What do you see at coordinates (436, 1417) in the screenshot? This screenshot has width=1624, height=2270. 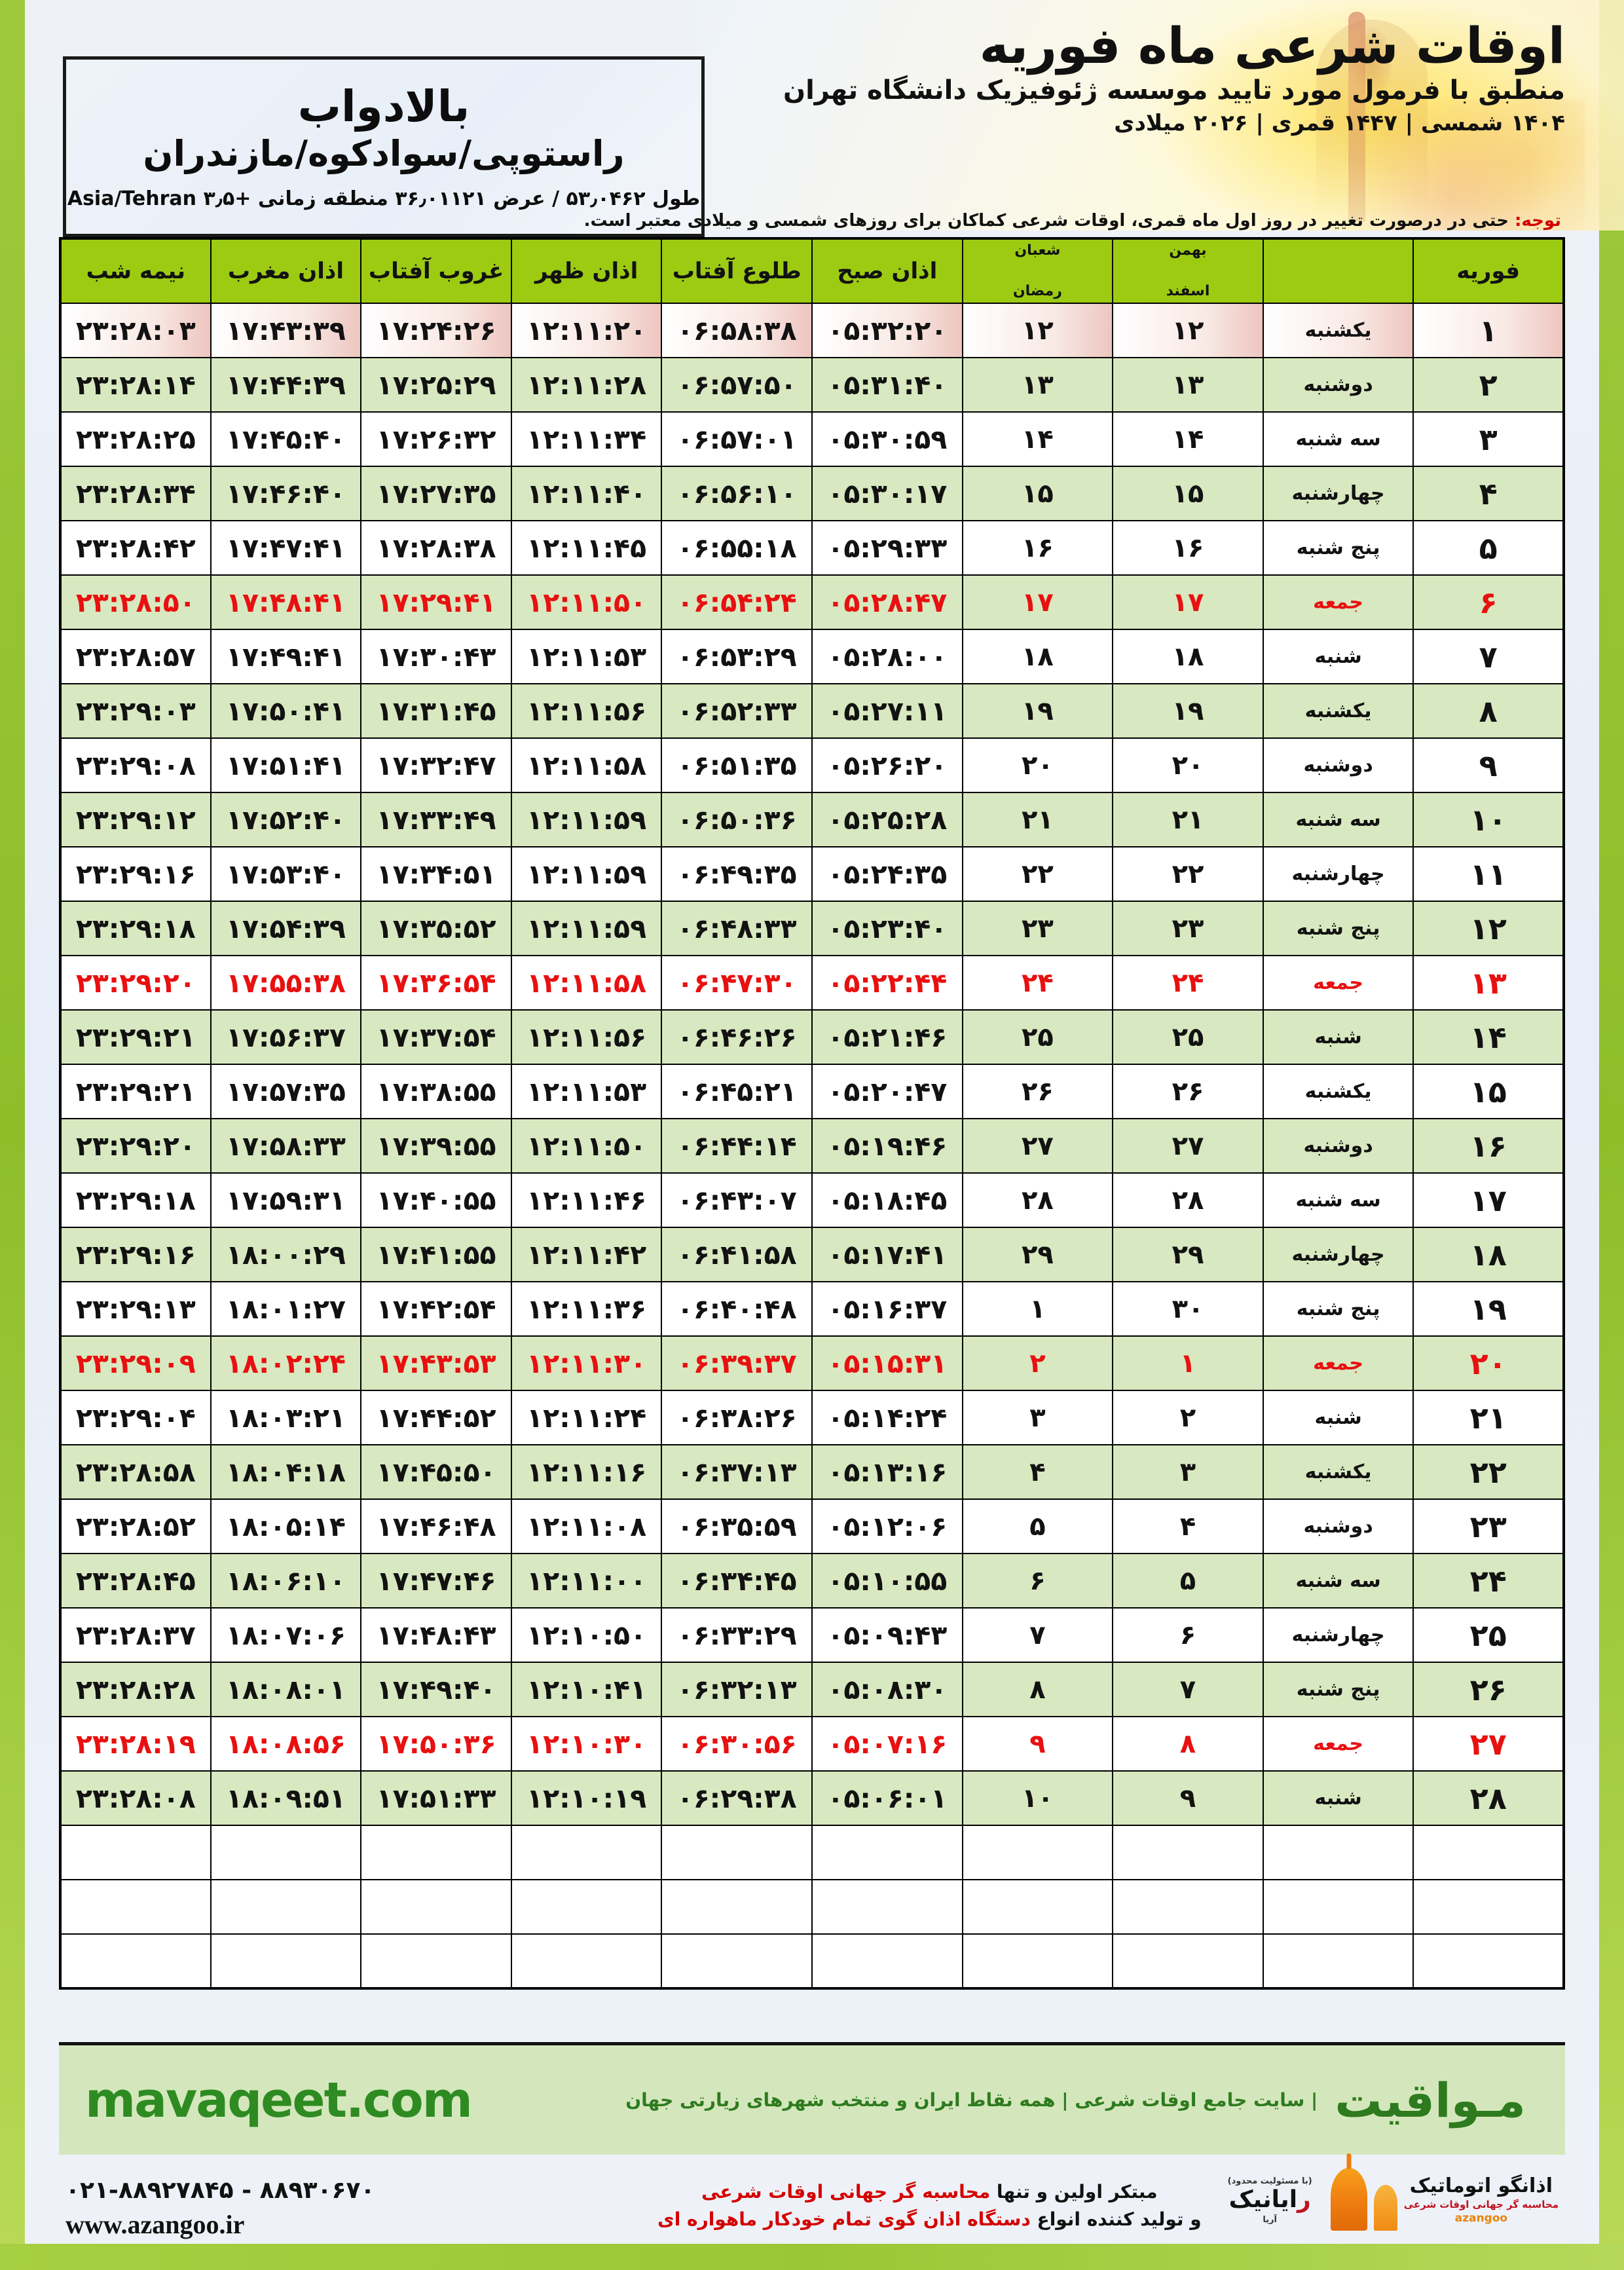 I see `cell-sunset: ۱۷:۴۴:۵۲` at bounding box center [436, 1417].